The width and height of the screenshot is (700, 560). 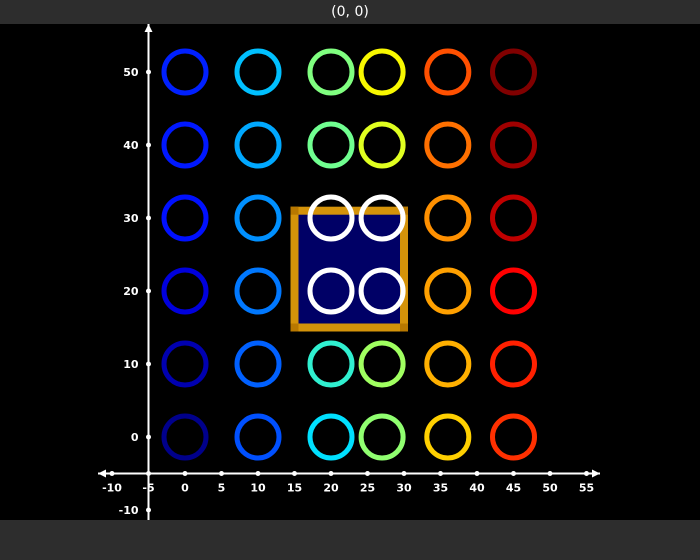 I want to click on x-axis-arrow, so click(x=596, y=473).